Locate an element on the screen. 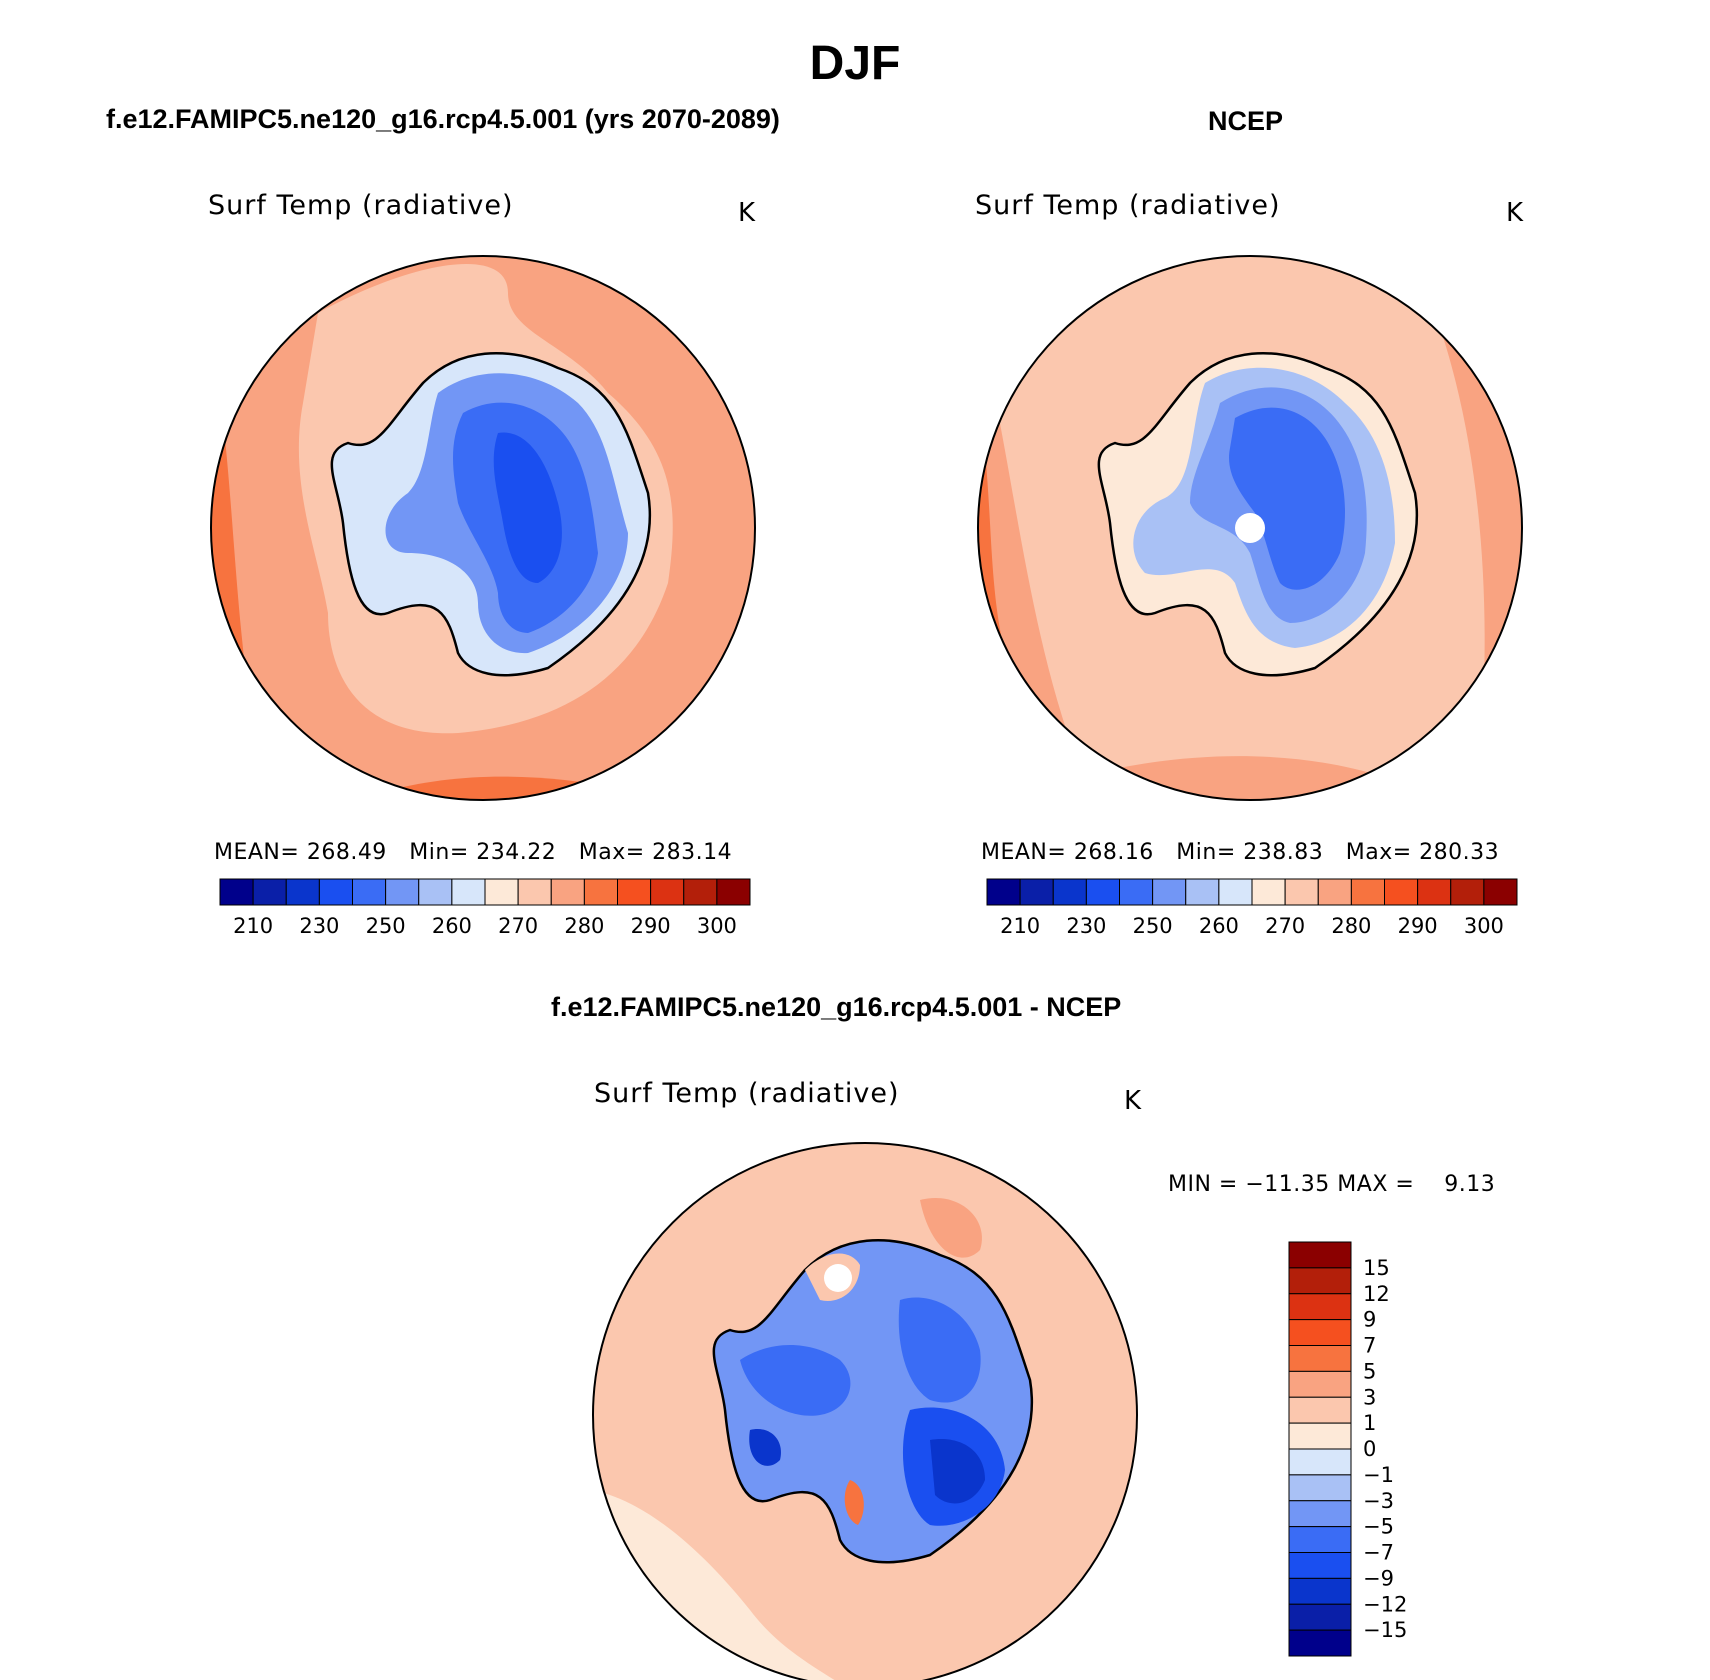  model-max-value: 283.14 is located at coordinates (692, 852).